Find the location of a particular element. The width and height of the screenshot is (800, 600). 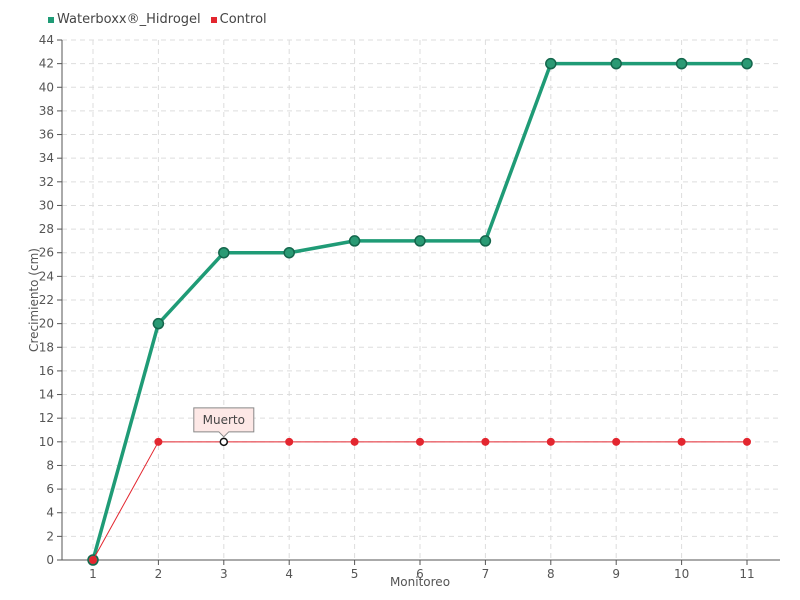

annotation-box is located at coordinates (224, 422).